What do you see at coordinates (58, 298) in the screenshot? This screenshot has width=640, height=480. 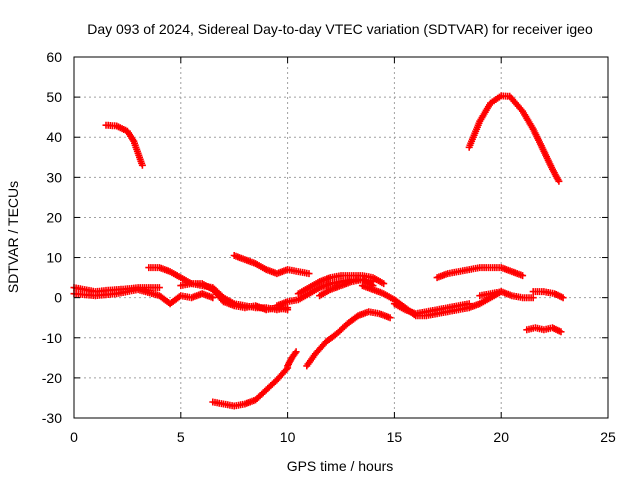 I see `y-tick-label: 0` at bounding box center [58, 298].